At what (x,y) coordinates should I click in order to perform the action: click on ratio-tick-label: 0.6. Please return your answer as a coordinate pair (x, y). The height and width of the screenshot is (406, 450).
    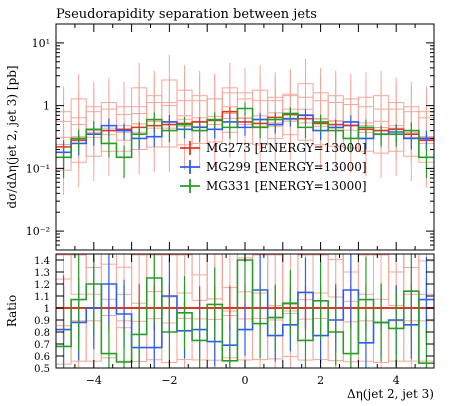
    Looking at the image, I should click on (42, 357).